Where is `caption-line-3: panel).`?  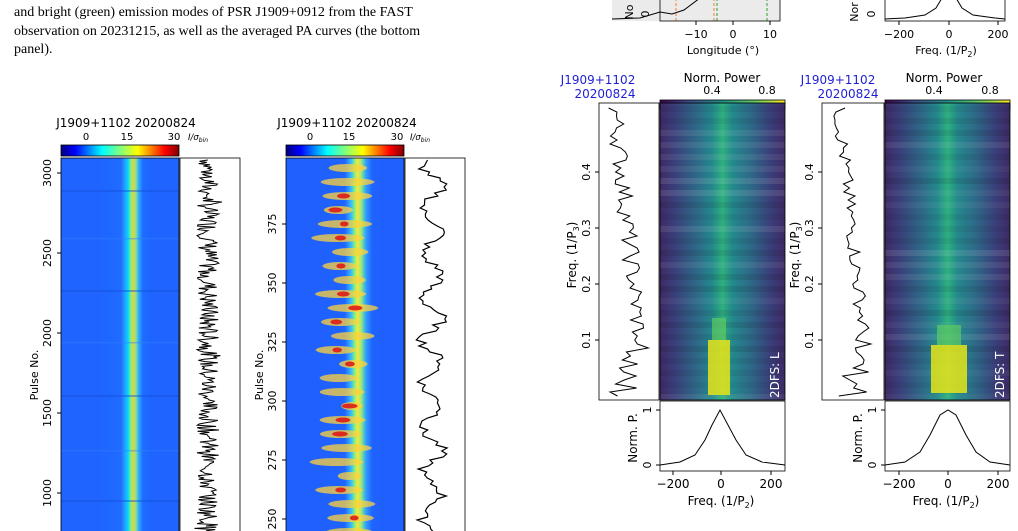
caption-line-3: panel). is located at coordinates (33, 49).